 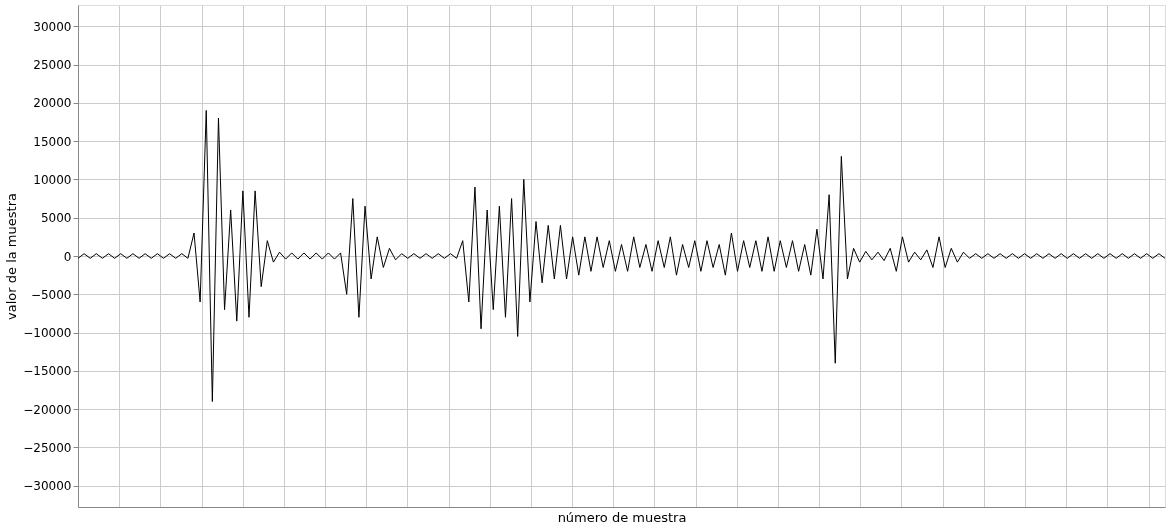 What do you see at coordinates (52, 65) in the screenshot?
I see `y-tick-label: 25000` at bounding box center [52, 65].